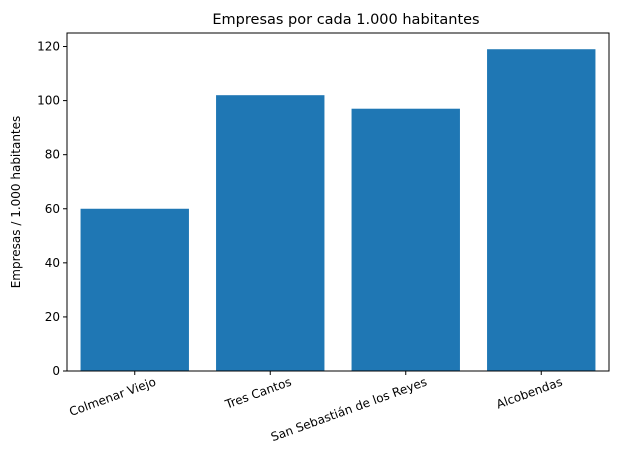 This screenshot has height=469, width=630. What do you see at coordinates (48, 47) in the screenshot?
I see `y-tick-label: 120` at bounding box center [48, 47].